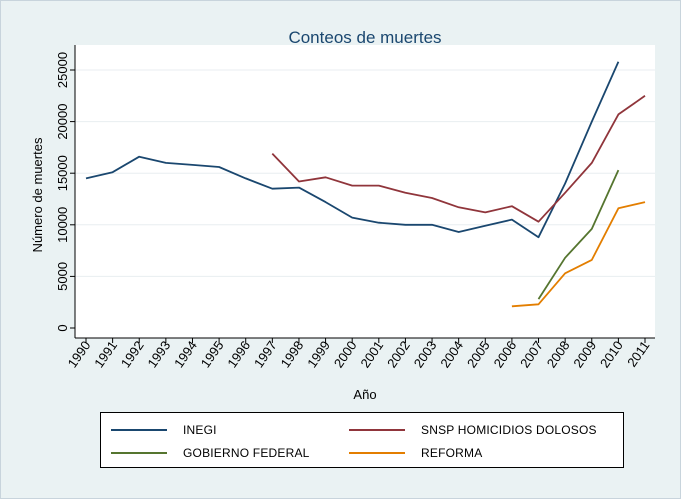 This screenshot has height=499, width=681. What do you see at coordinates (578, 234) in the screenshot?
I see `series-line-gobierno-federal` at bounding box center [578, 234].